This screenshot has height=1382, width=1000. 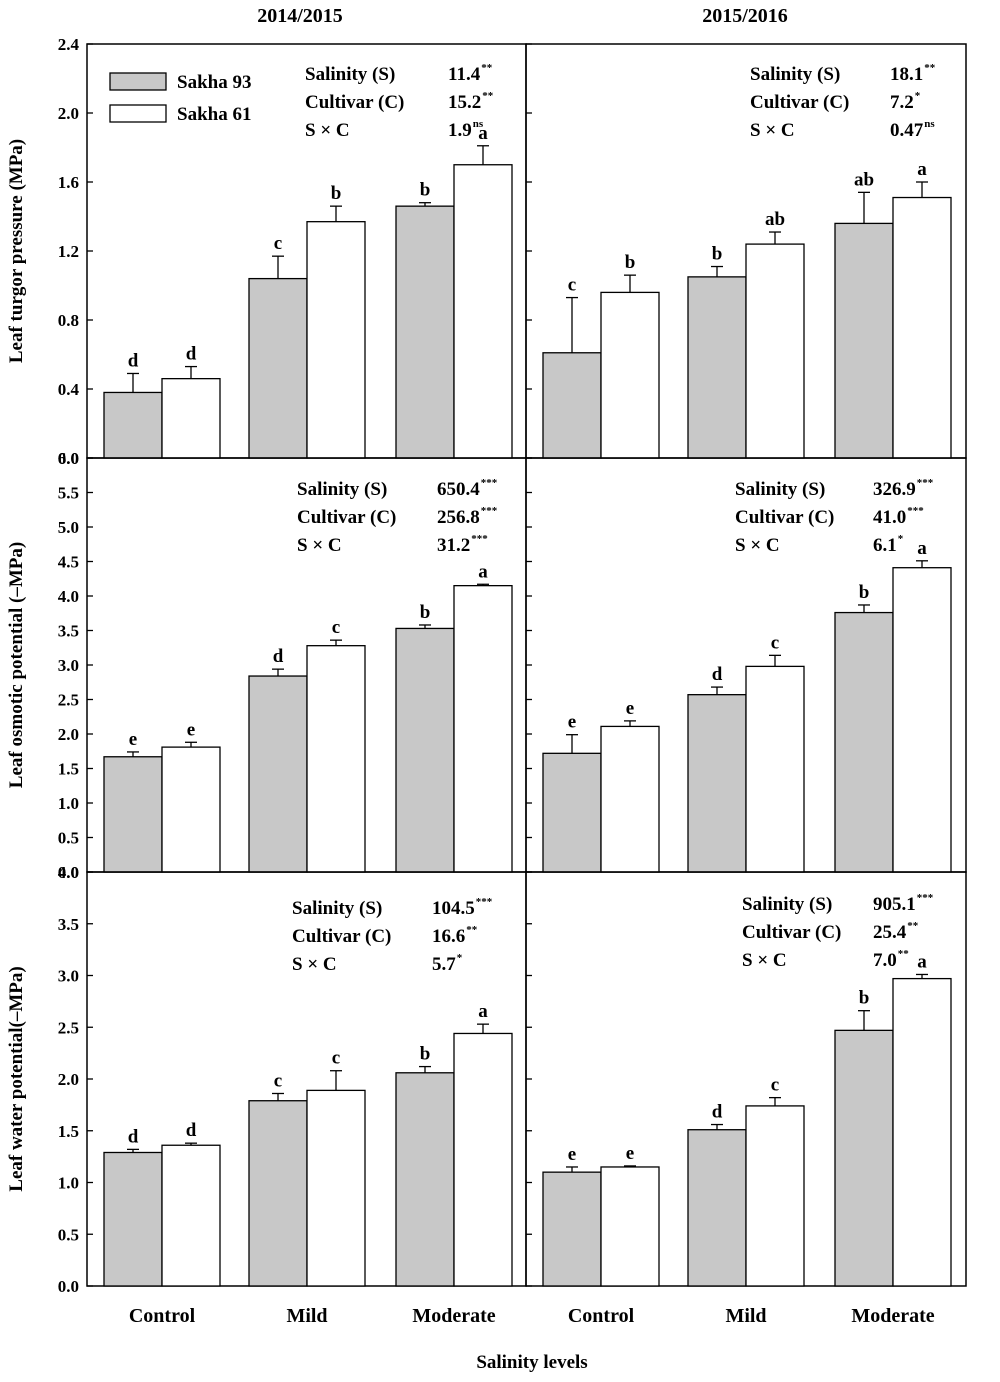 I want to click on anova-value: 25.4, so click(x=890, y=932).